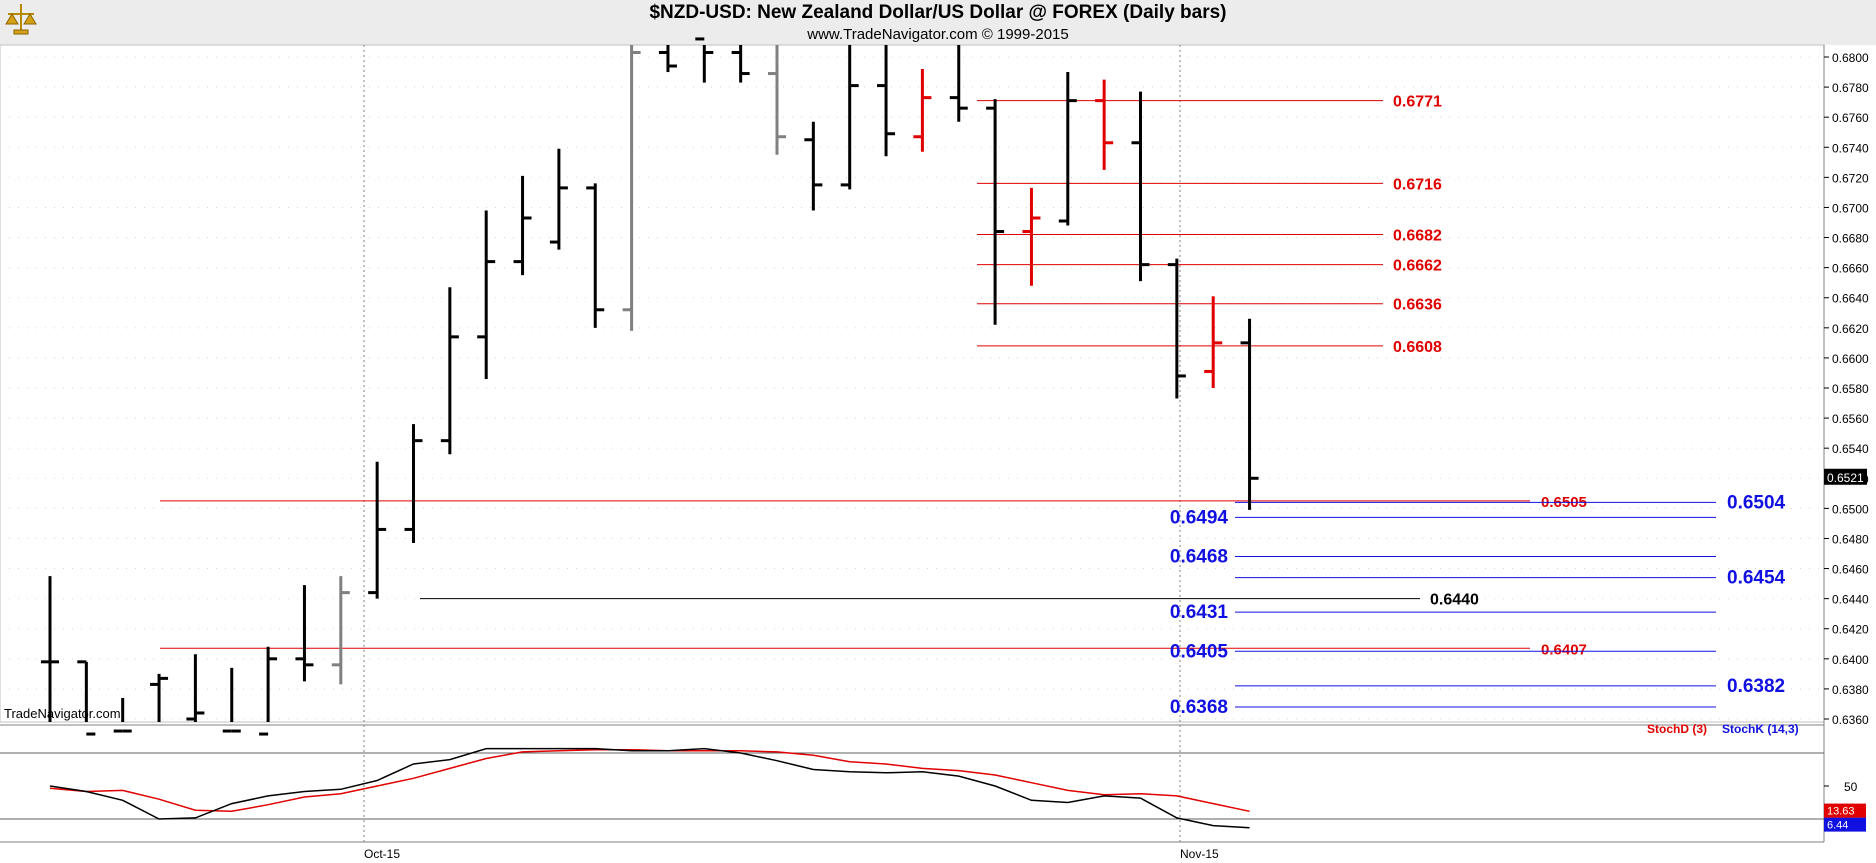 The image size is (1876, 863). I want to click on price-axis-label: 0.6420, so click(1850, 630).